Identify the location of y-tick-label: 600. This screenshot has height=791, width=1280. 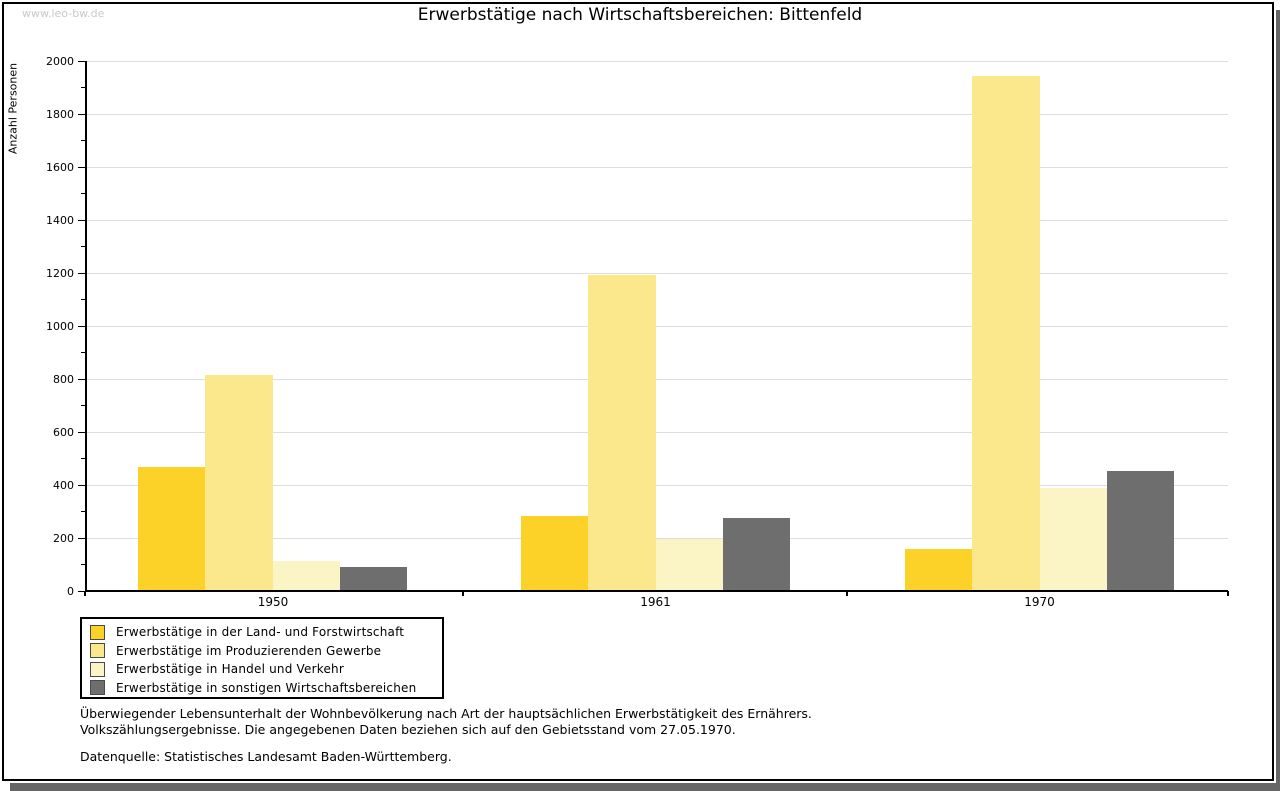
(63, 432).